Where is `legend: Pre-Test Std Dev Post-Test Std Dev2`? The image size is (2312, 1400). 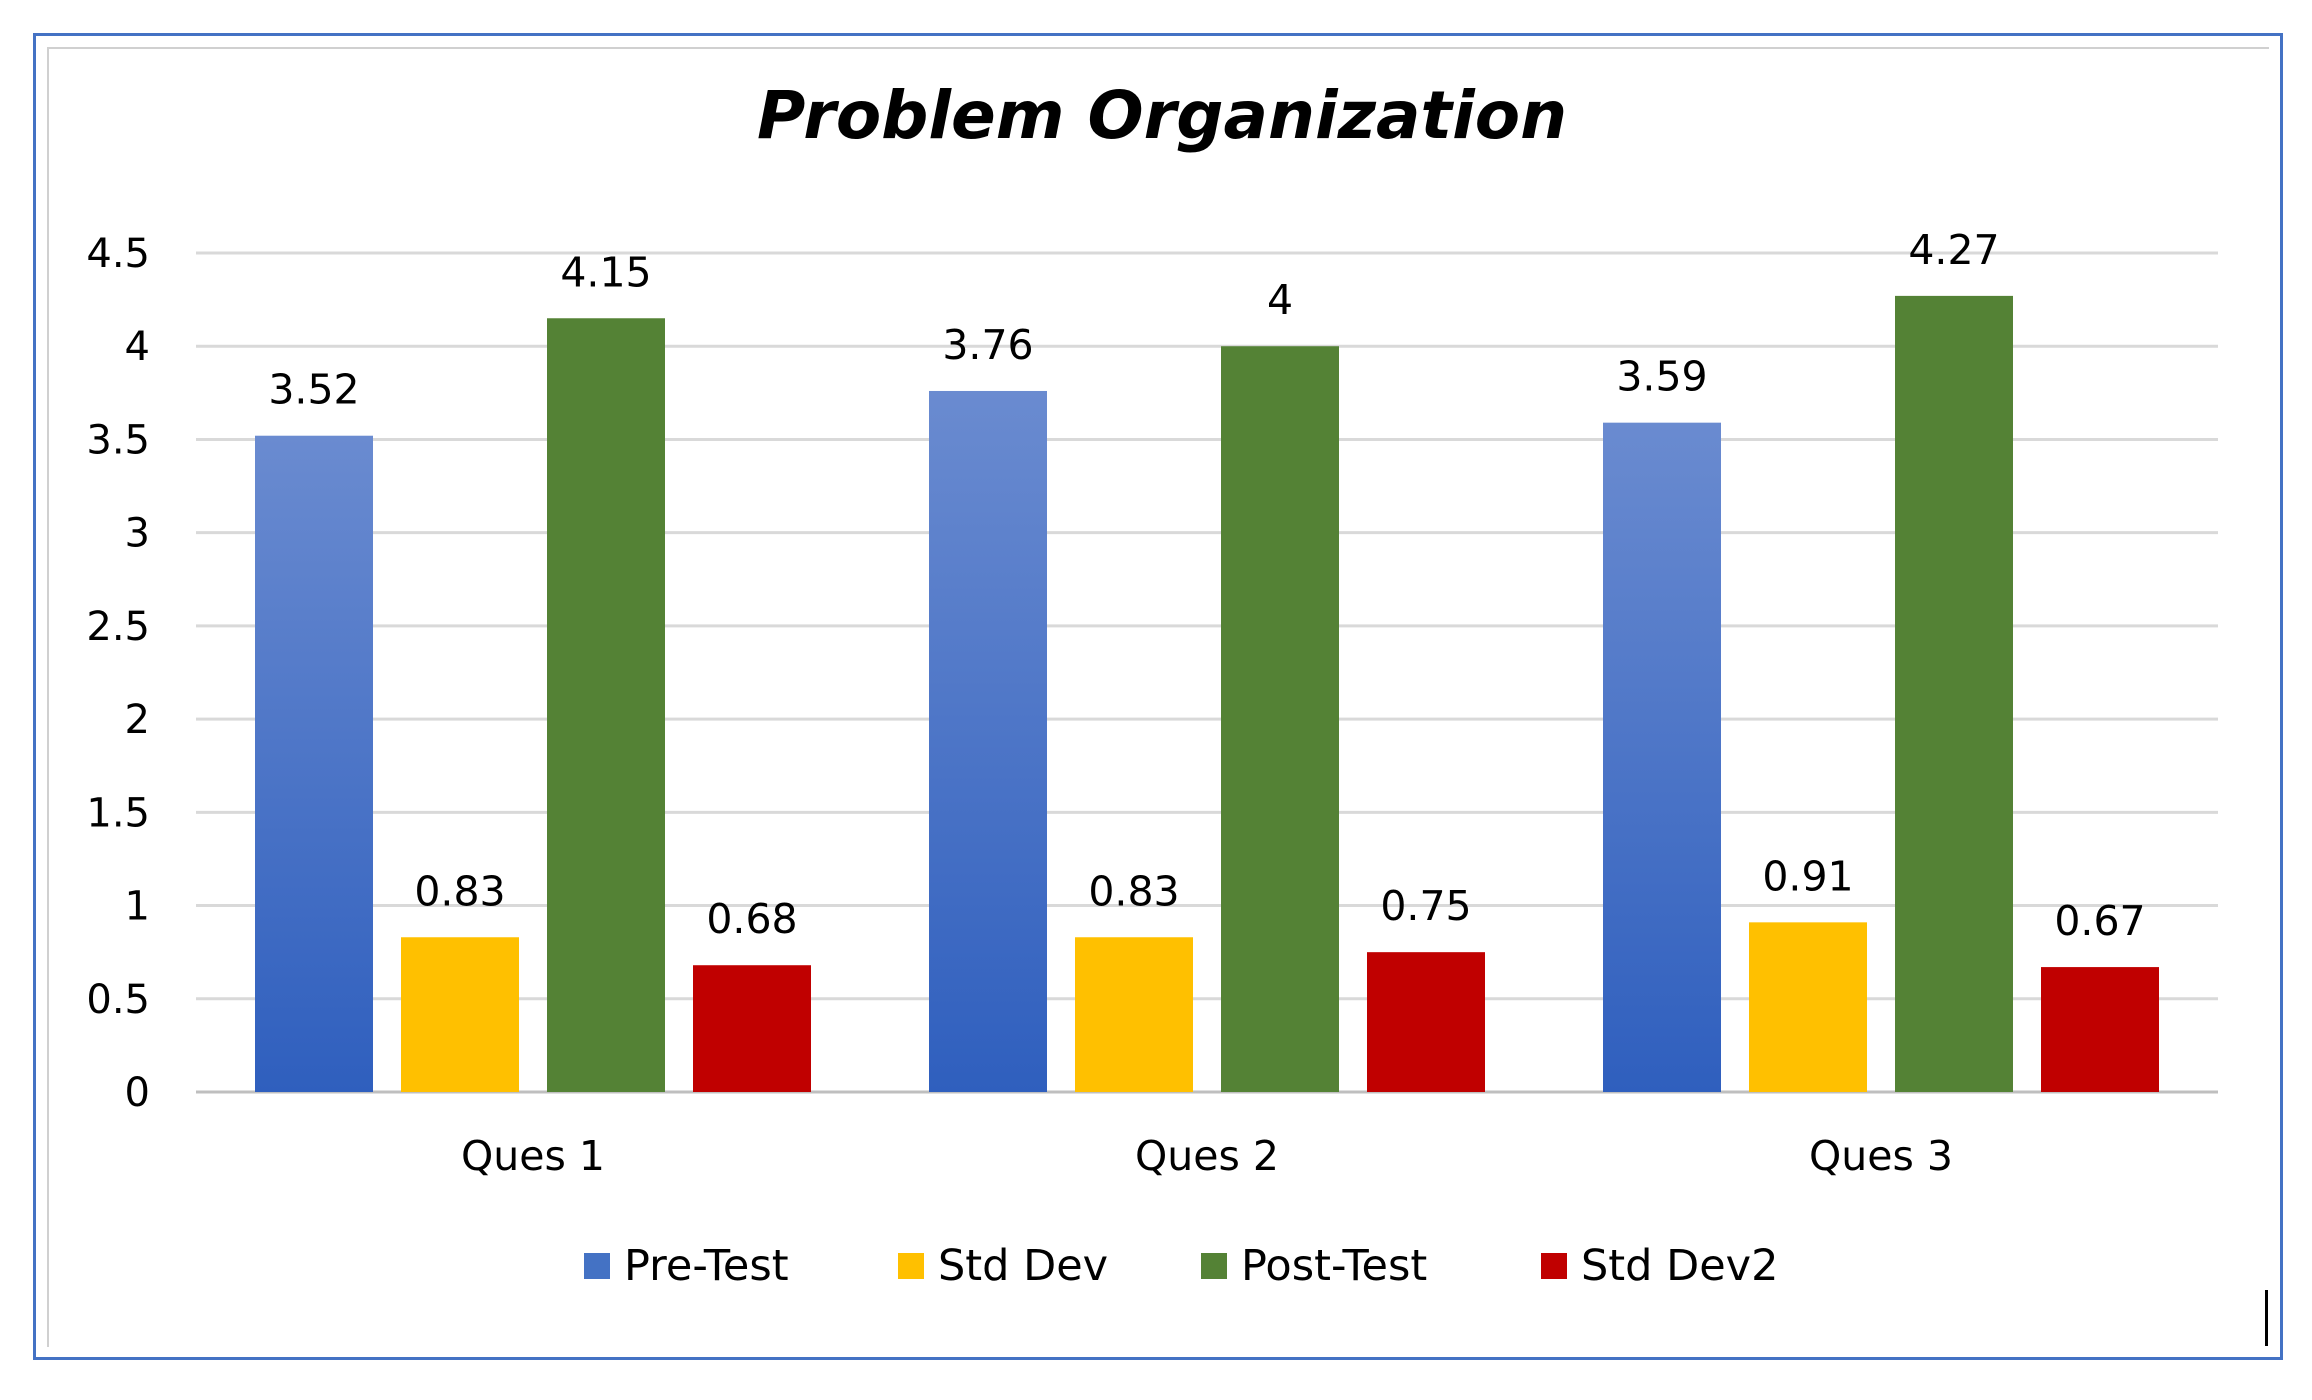
legend: Pre-Test Std Dev Post-Test Std Dev2 is located at coordinates (1181, 1266).